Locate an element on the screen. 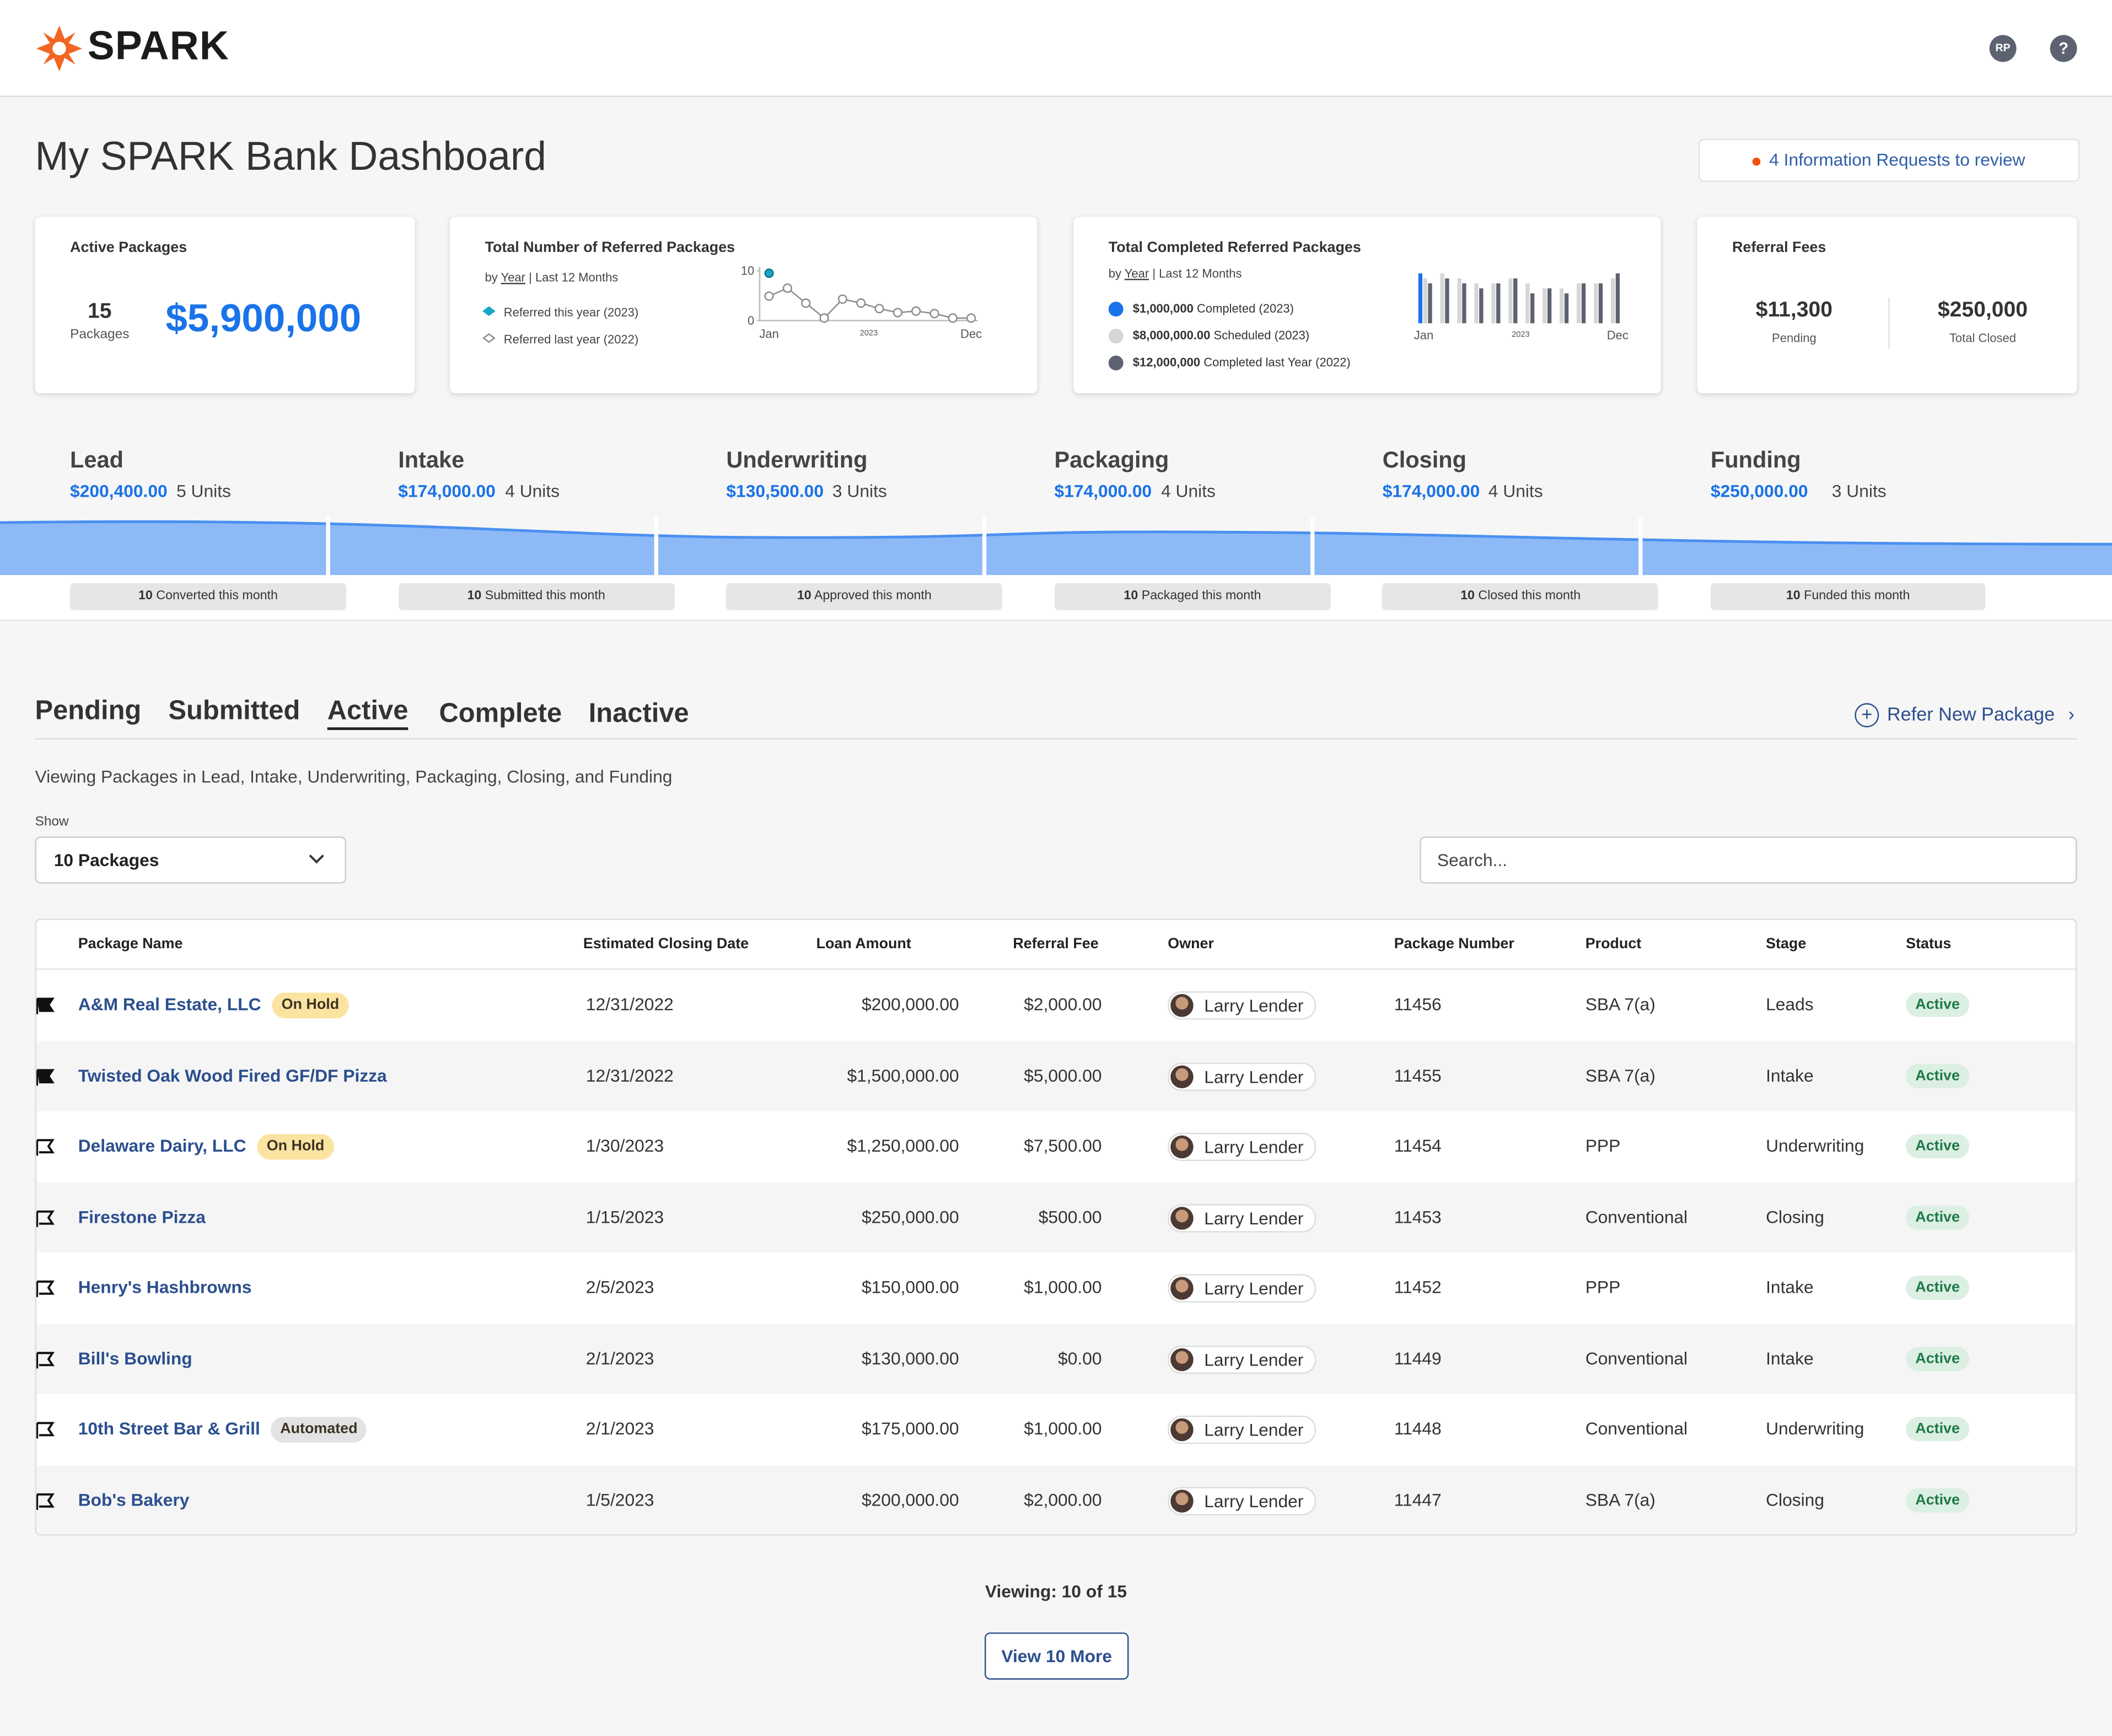 This screenshot has height=1736, width=2112. info-label: Information Requests to review is located at coordinates (1904, 159).